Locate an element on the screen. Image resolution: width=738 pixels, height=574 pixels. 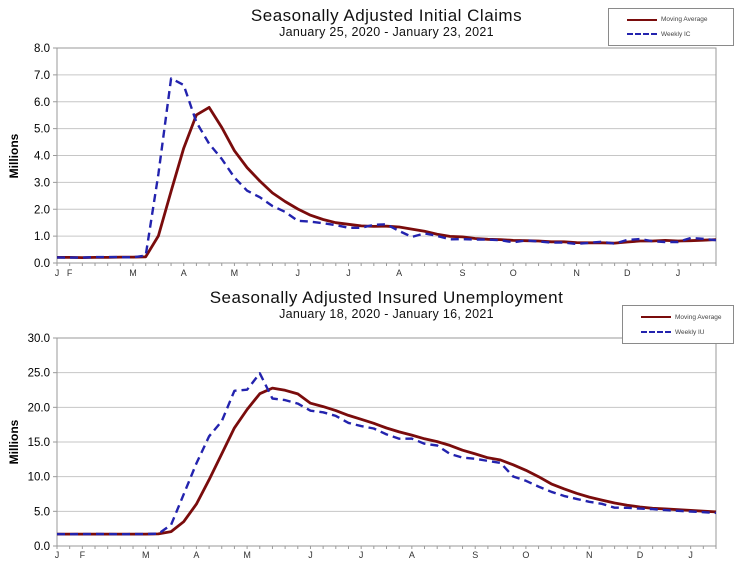
chart-subtitle: January 18, 2020 - January 16, 2021 is located at coordinates (386, 314).